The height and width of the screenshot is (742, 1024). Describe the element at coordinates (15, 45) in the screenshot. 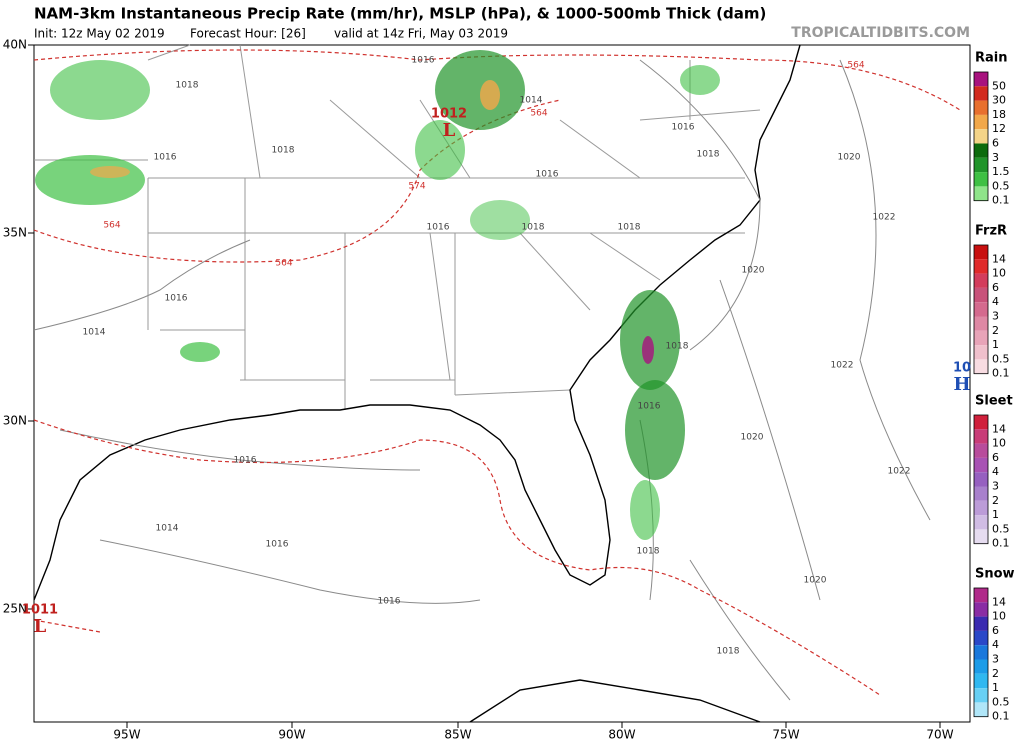

I see `lat-label: 40N` at that location.